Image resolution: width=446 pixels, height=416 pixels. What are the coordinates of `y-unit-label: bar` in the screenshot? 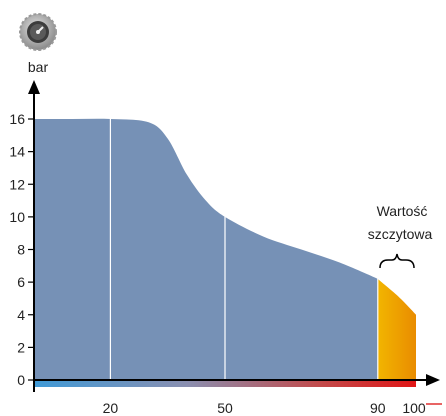 It's located at (38, 67).